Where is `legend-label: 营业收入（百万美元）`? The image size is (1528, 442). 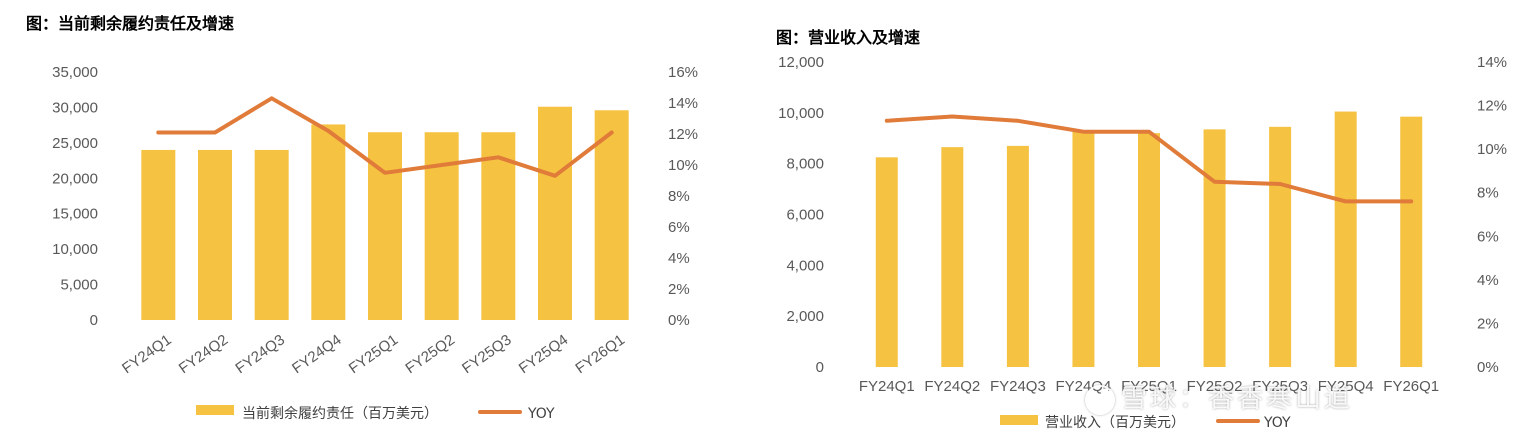 legend-label: 营业收入（百万美元） is located at coordinates (1115, 423).